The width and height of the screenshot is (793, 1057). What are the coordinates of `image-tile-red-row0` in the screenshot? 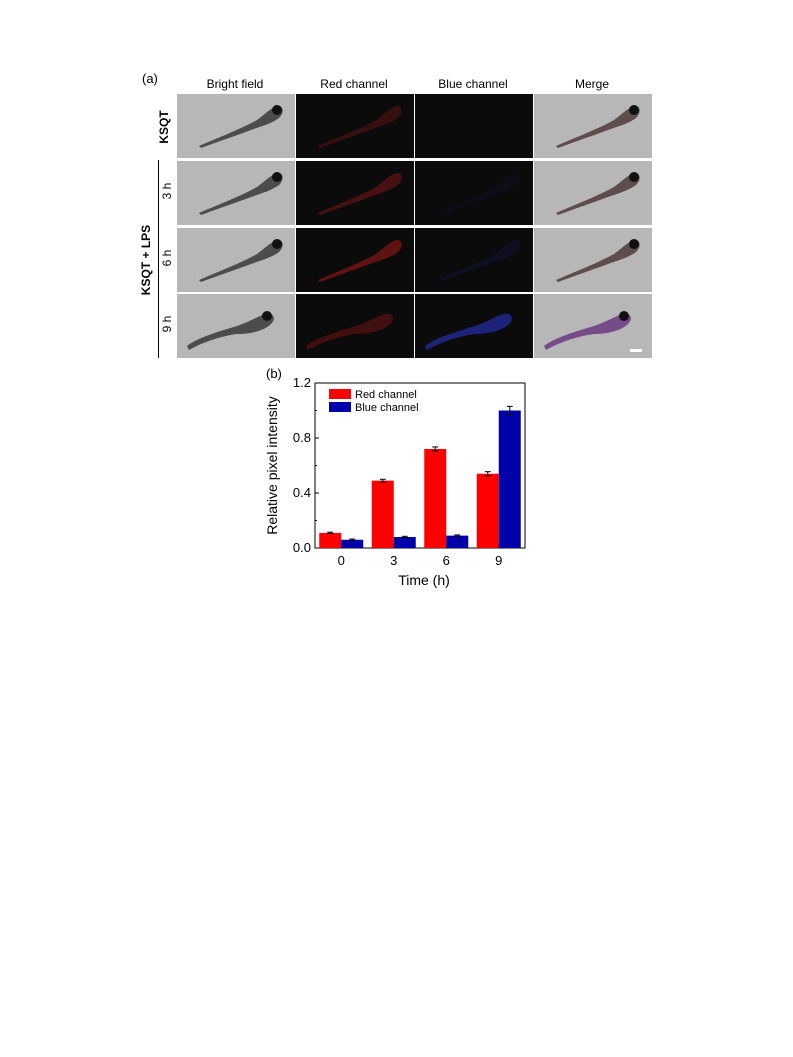 It's located at (355, 126).